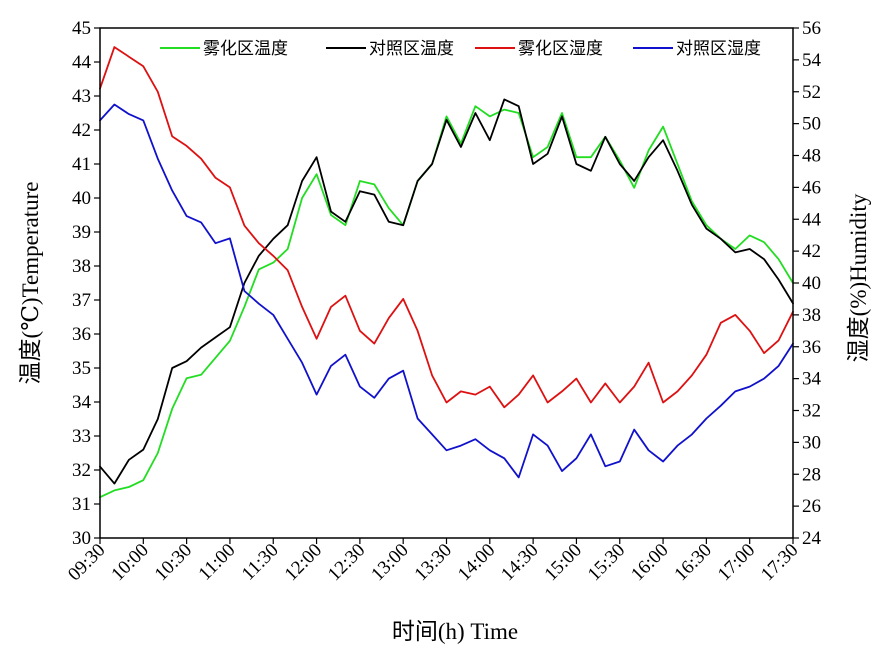 This screenshot has width=886, height=650. What do you see at coordinates (260, 562) in the screenshot?
I see `x-tick-label: 11:30` at bounding box center [260, 562].